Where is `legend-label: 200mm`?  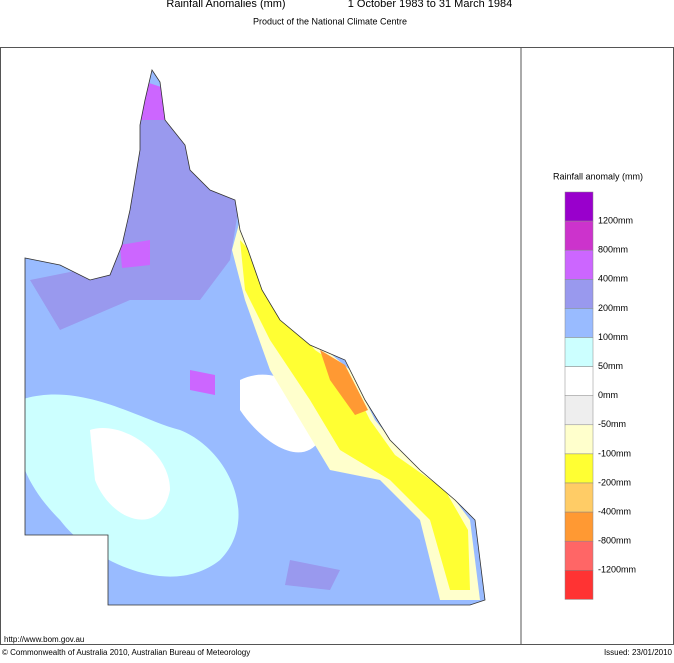
legend-label: 200mm is located at coordinates (613, 308).